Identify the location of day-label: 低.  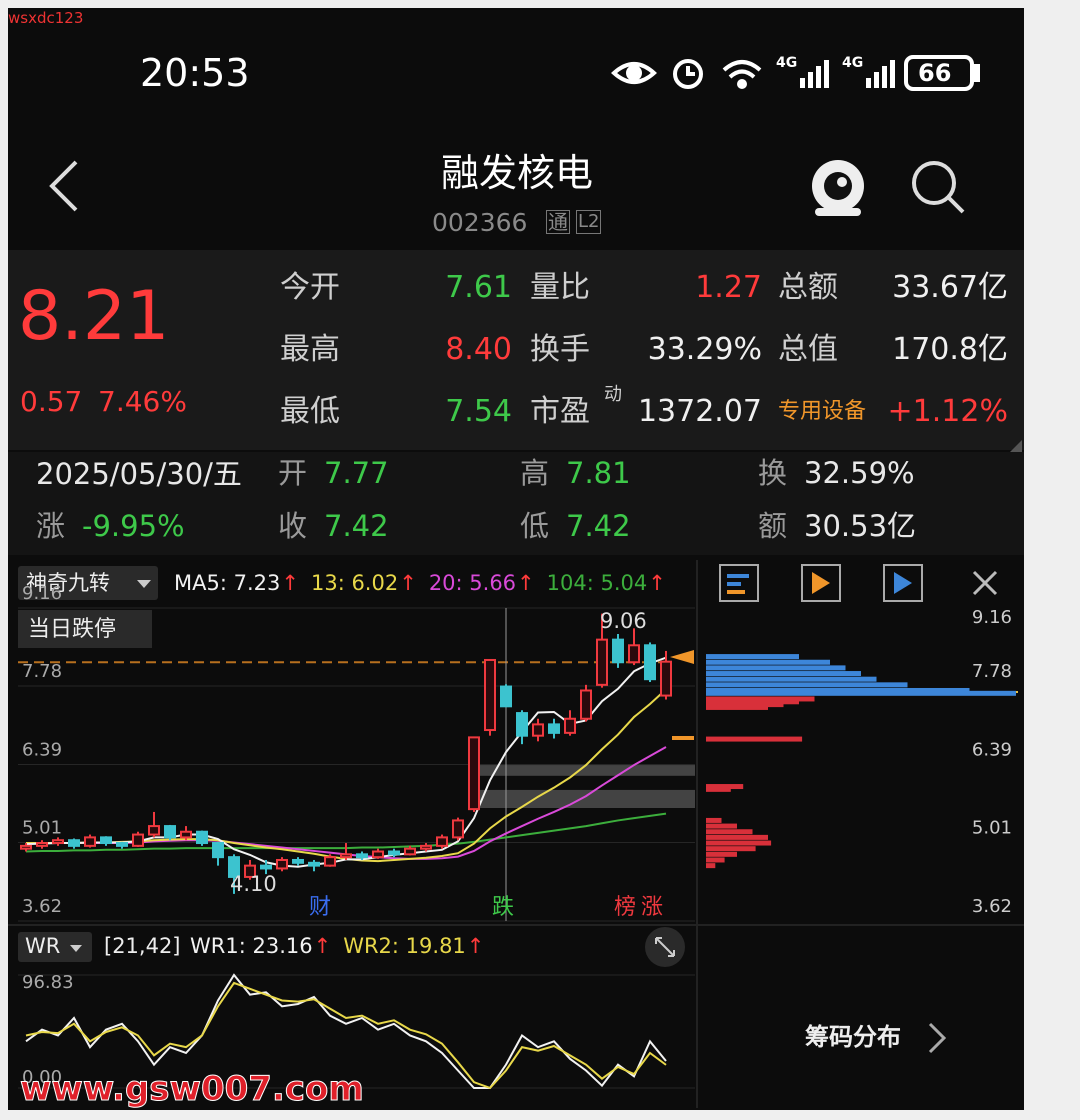
(535, 526).